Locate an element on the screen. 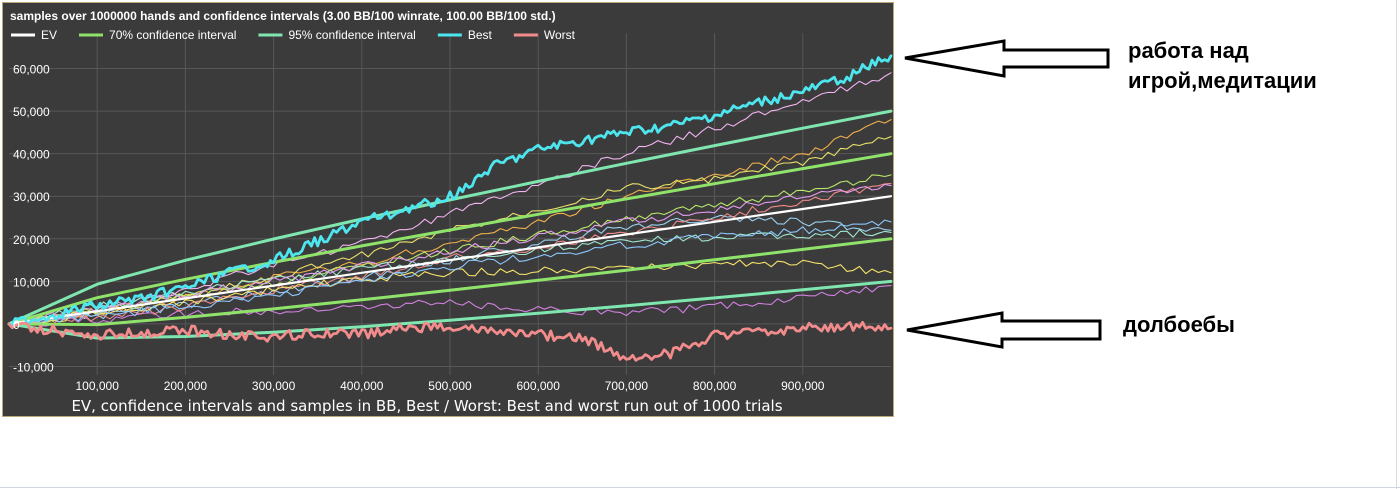 Image resolution: width=1400 pixels, height=489 pixels. y-tick-label: 0 is located at coordinates (16, 325).